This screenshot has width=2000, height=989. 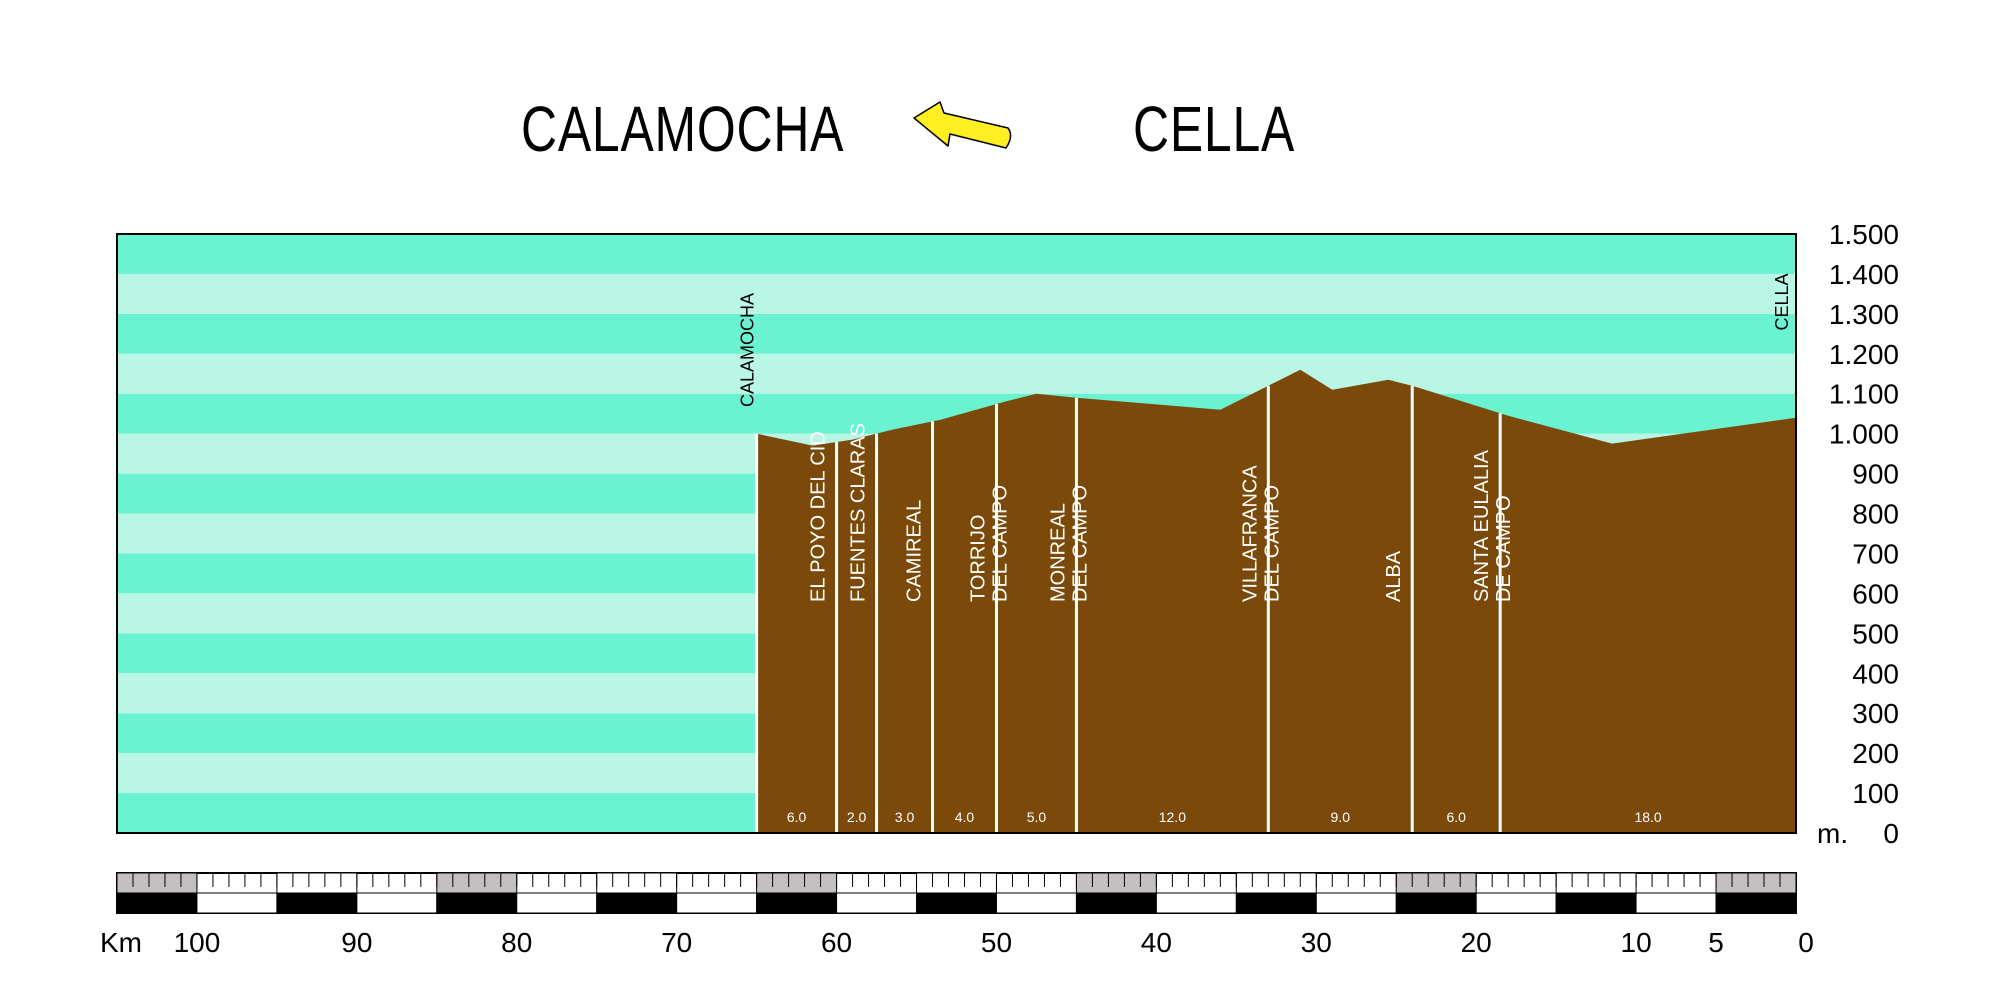 What do you see at coordinates (1394, 576) in the screenshot?
I see `town-label: ALBA` at bounding box center [1394, 576].